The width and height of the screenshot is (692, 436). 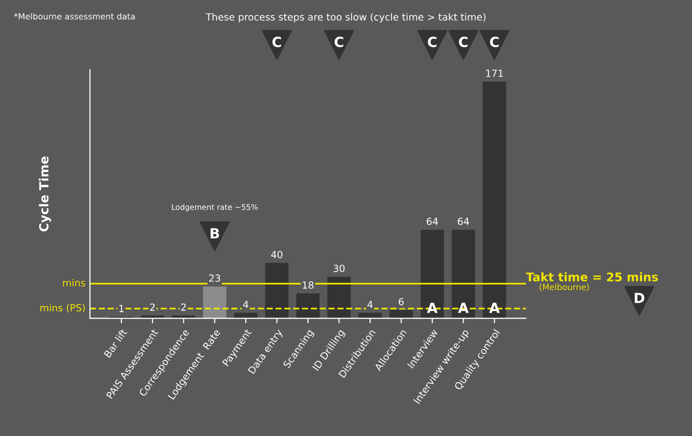 I want to click on data-label: 40, so click(x=276, y=254).